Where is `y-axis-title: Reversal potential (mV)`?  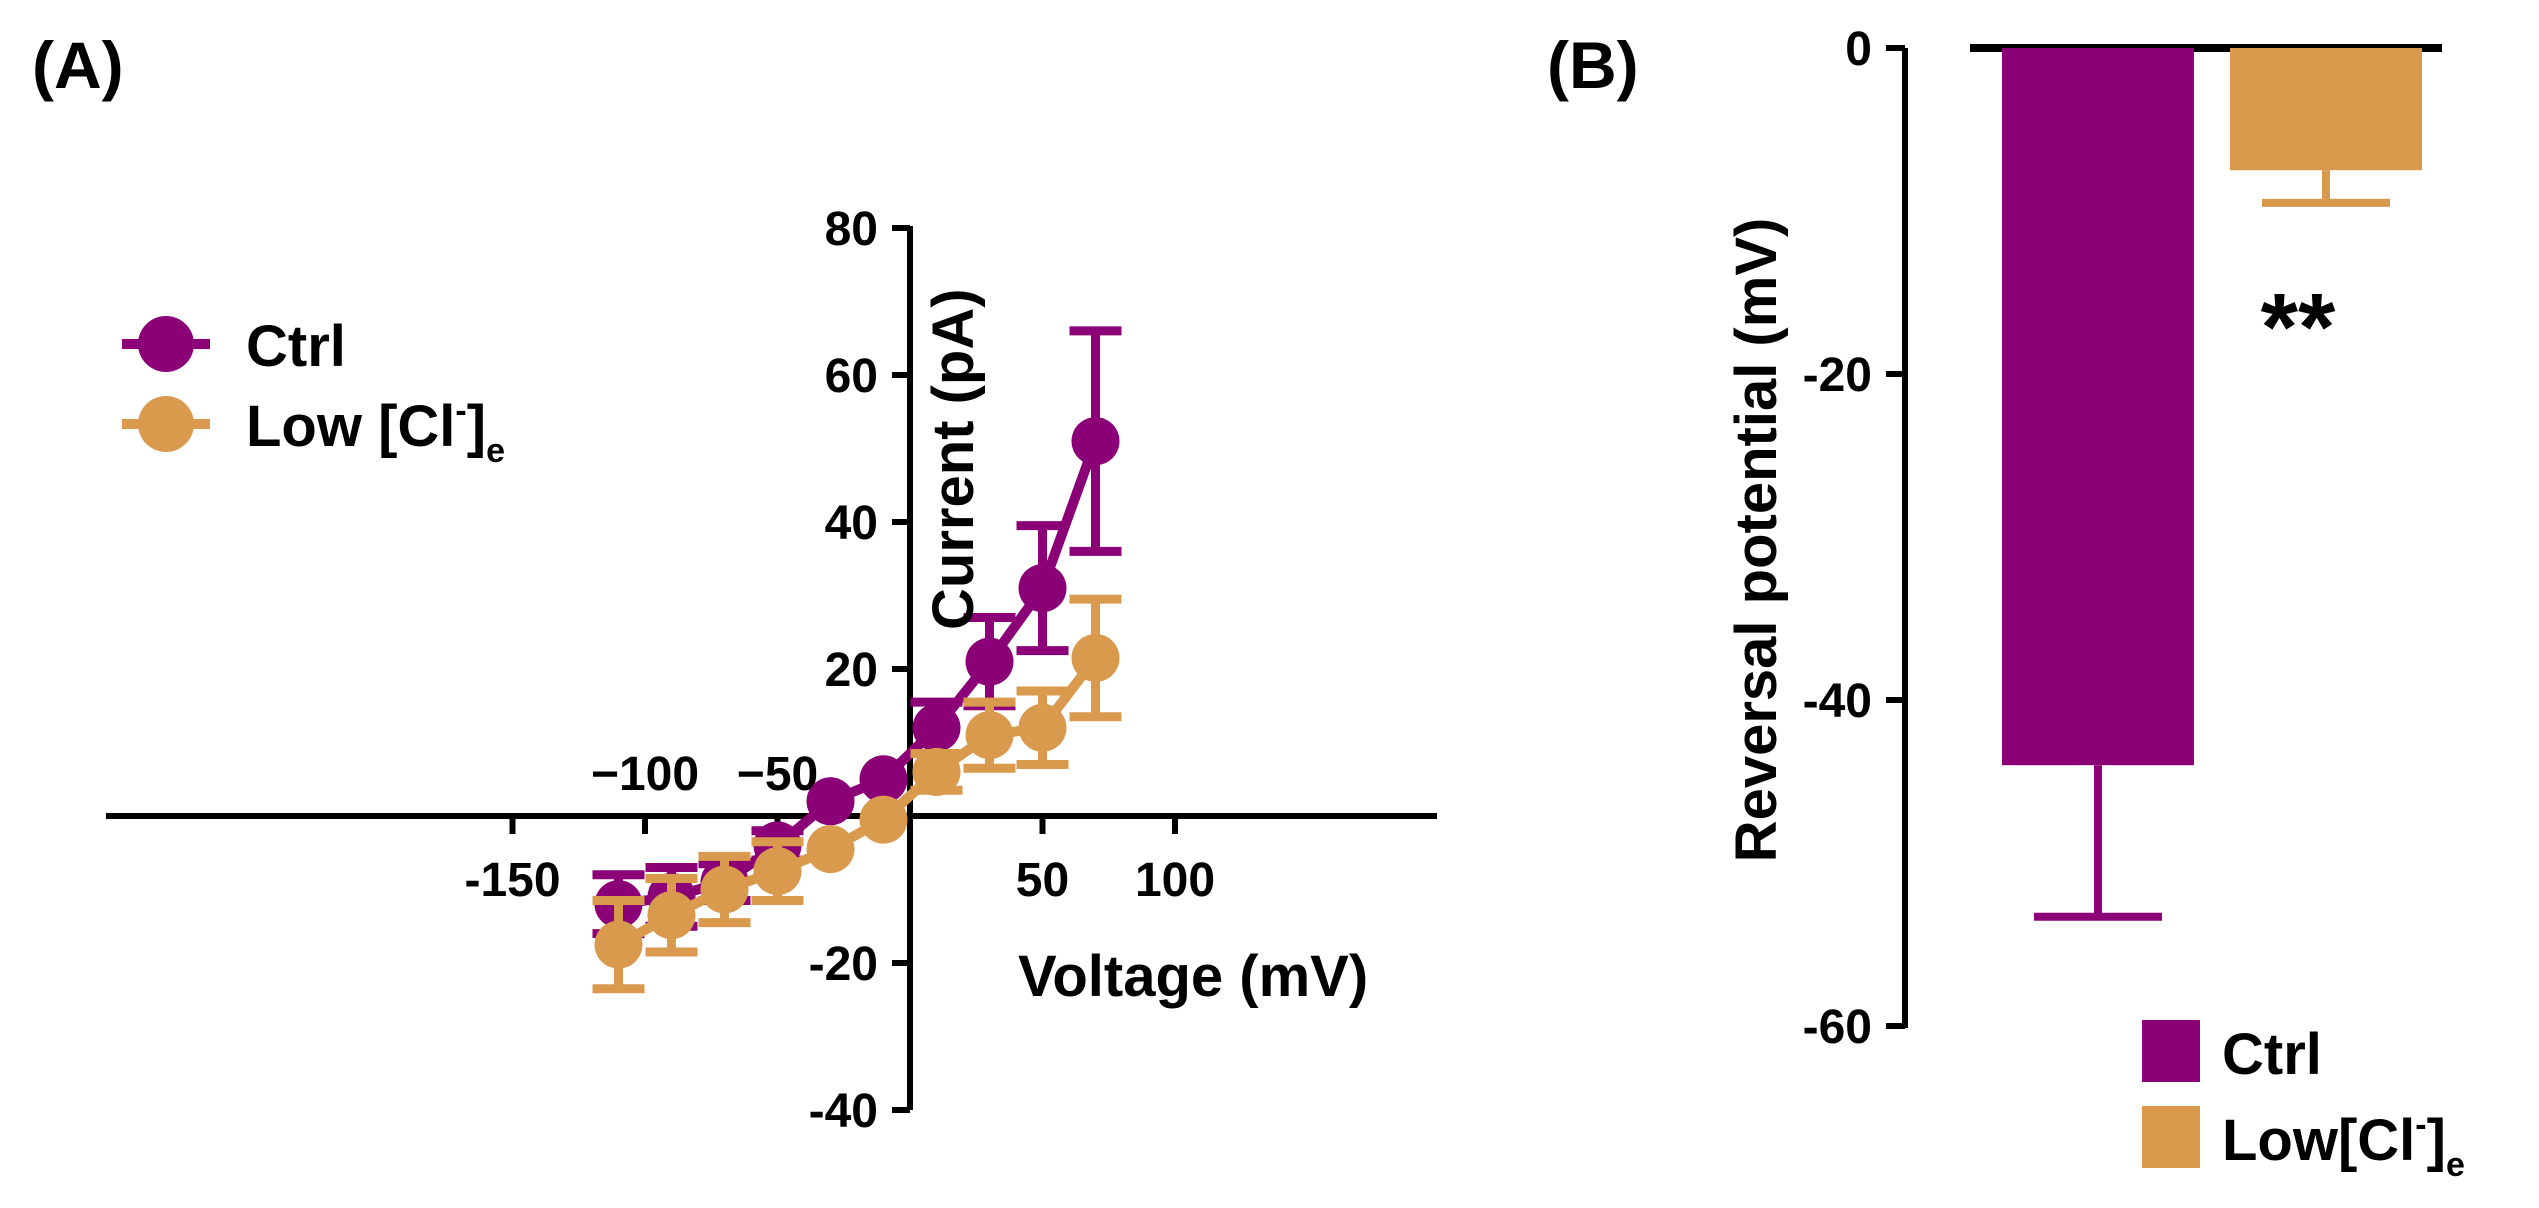 y-axis-title: Reversal potential (mV) is located at coordinates (1756, 540).